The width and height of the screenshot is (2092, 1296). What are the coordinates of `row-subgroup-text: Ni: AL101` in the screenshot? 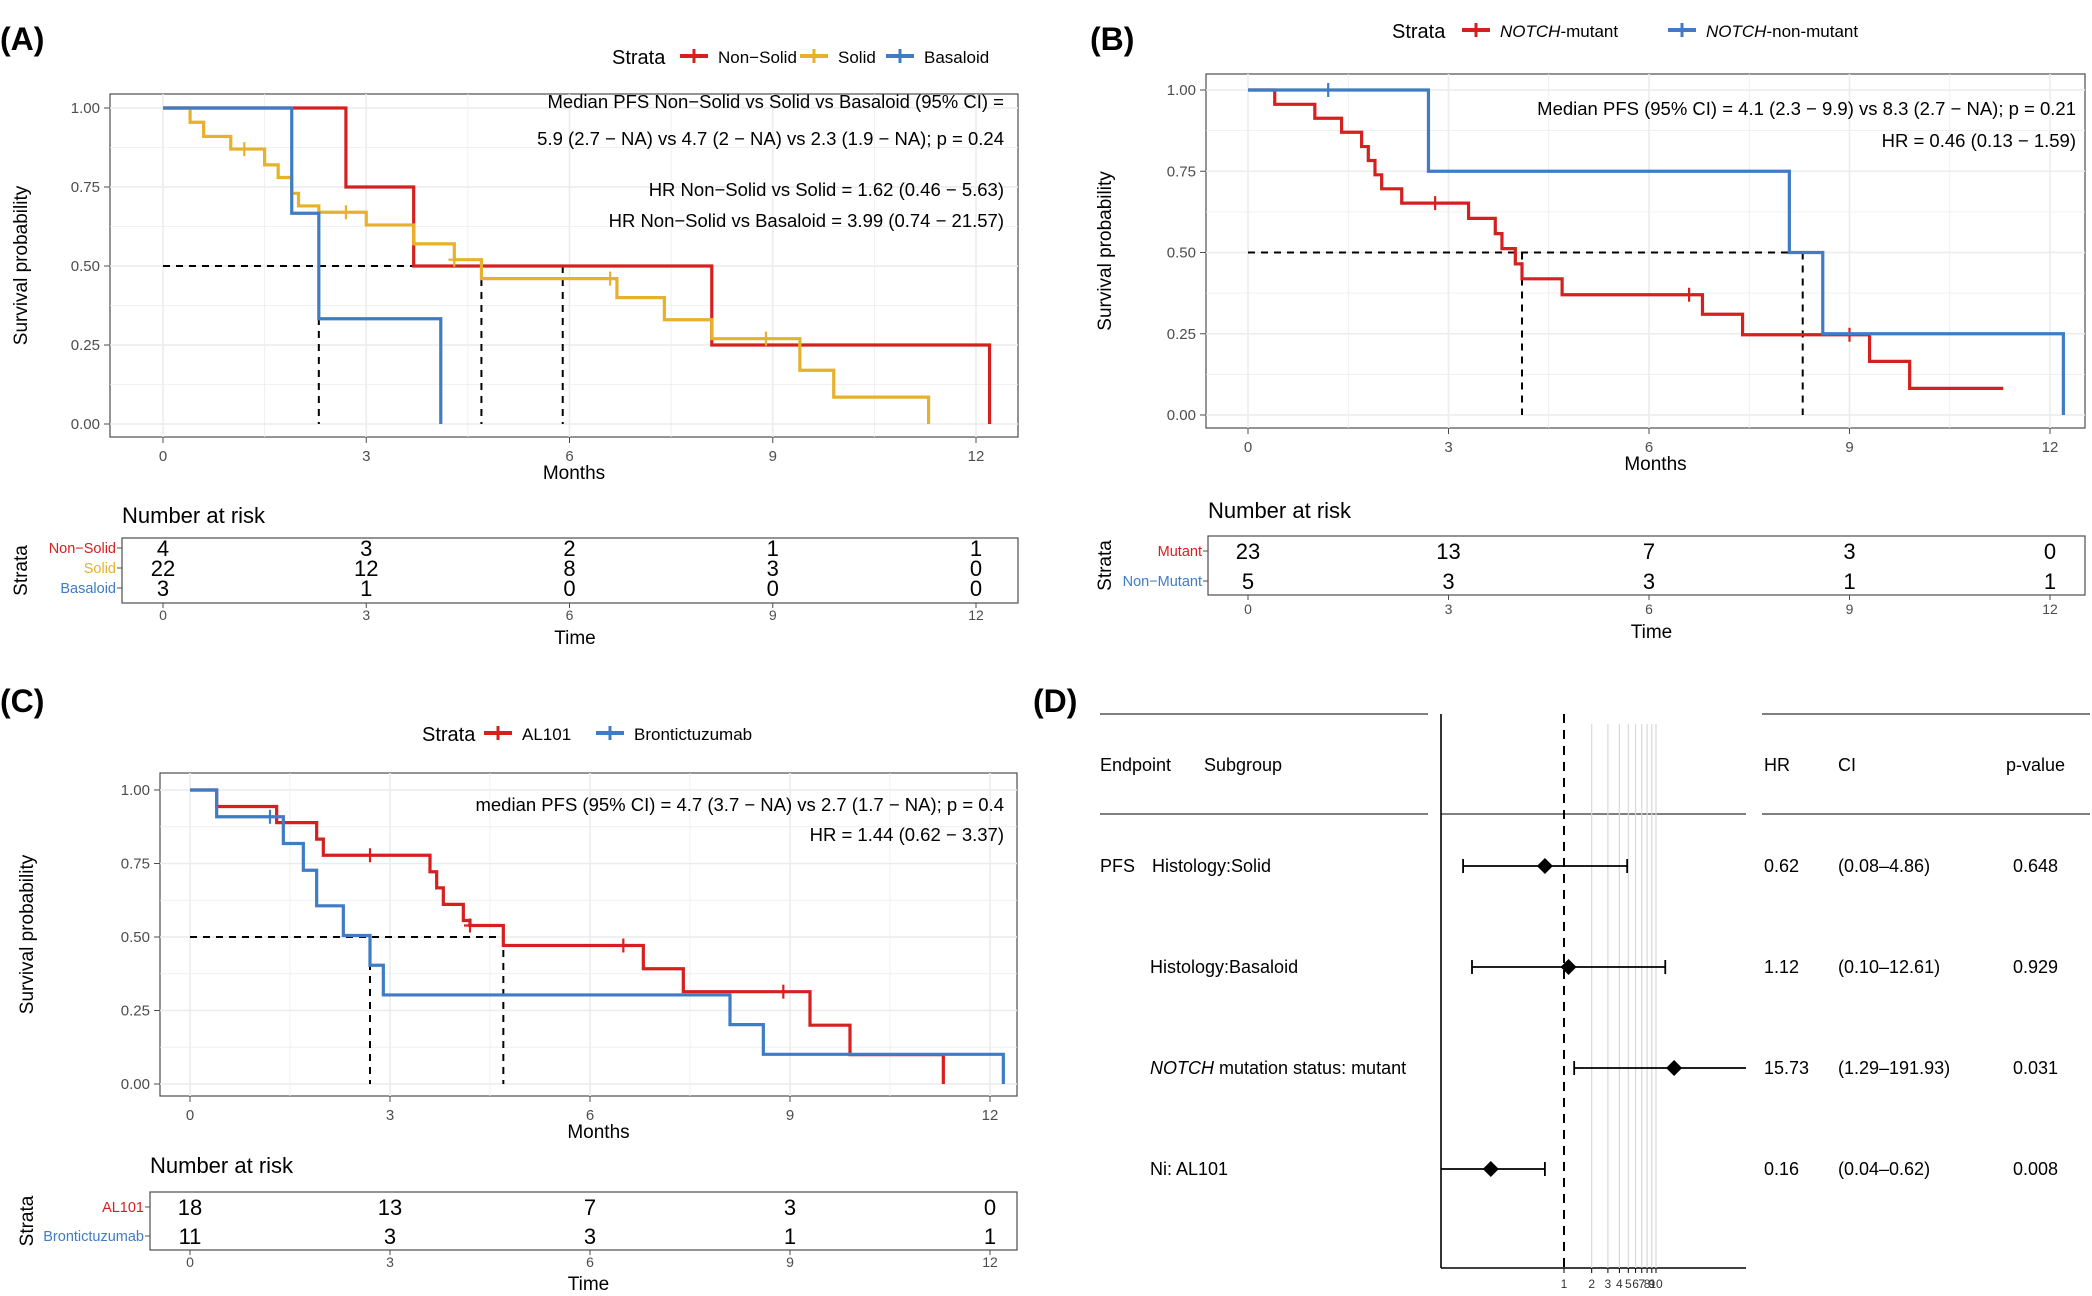 It's located at (1189, 1169).